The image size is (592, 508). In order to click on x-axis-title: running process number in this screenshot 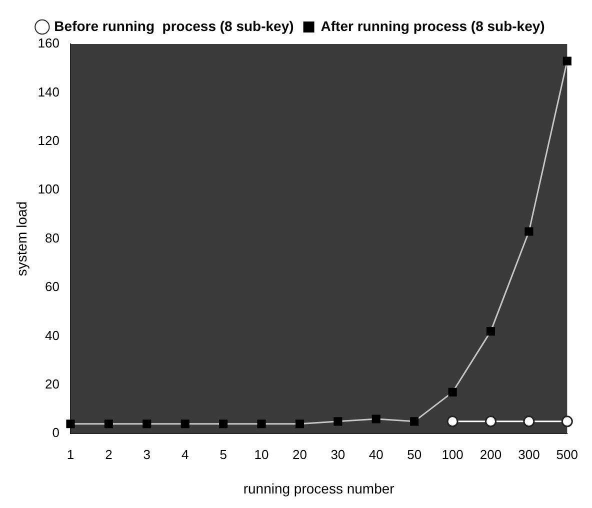, I will do `click(319, 488)`.